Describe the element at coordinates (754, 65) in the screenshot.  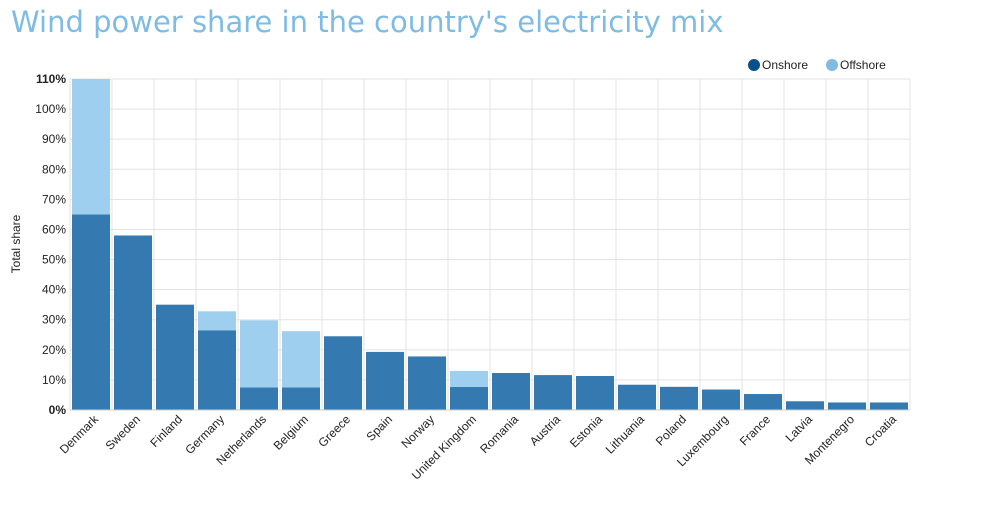
I see `legend-onshore-marker` at that location.